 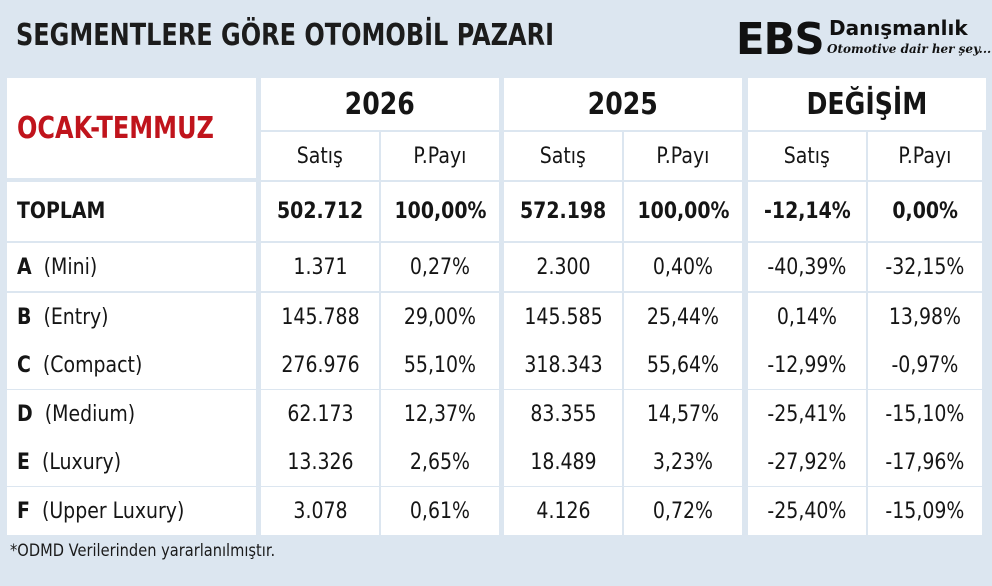 What do you see at coordinates (925, 414) in the screenshot?
I see `table-cell: -15,10%` at bounding box center [925, 414].